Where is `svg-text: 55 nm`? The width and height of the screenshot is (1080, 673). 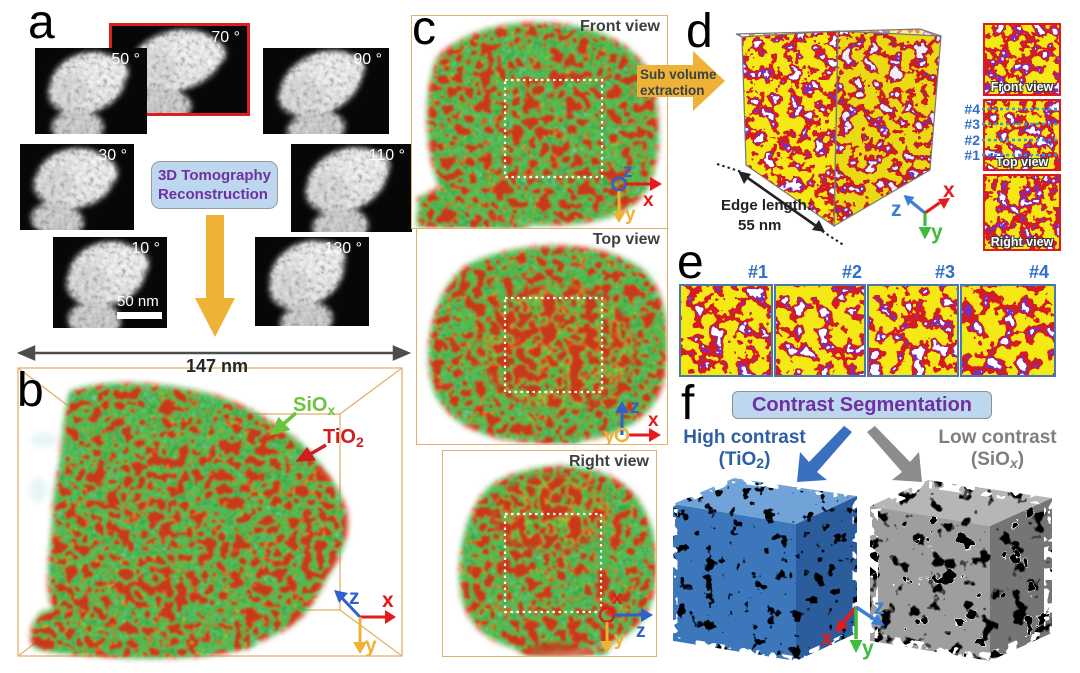 svg-text: 55 nm is located at coordinates (759, 225).